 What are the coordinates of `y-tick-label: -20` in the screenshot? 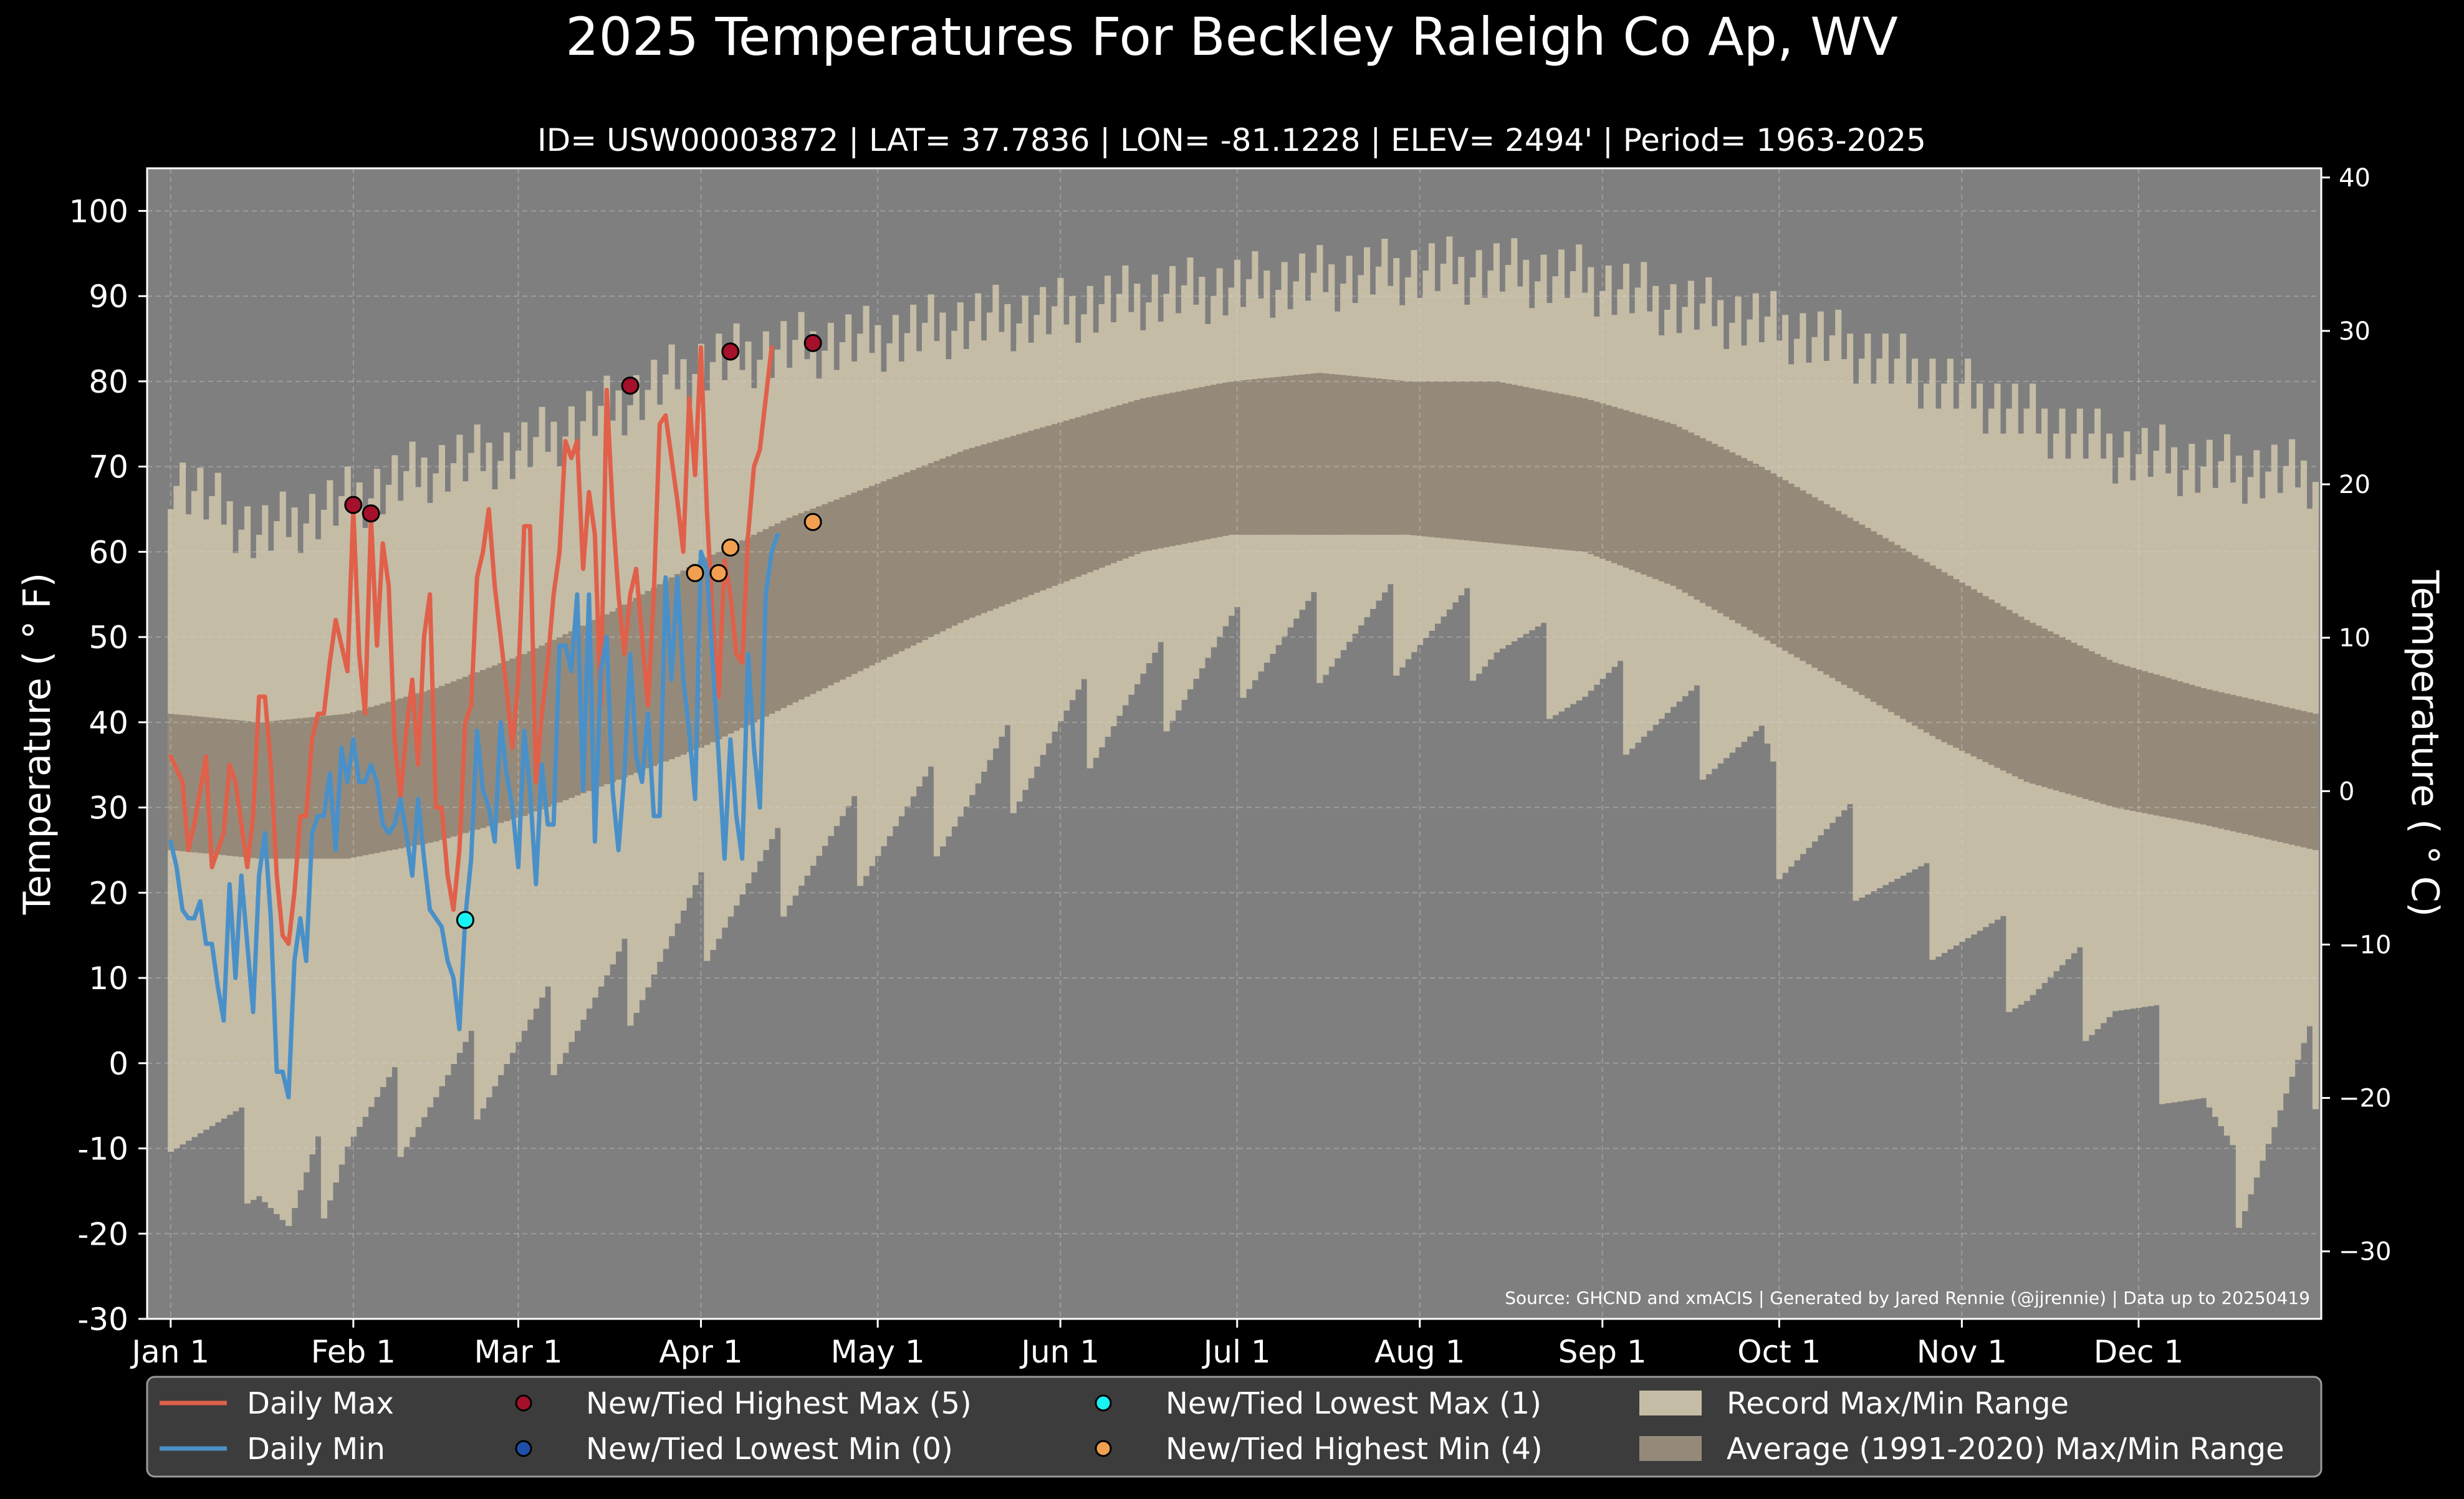 It's located at (102, 1234).